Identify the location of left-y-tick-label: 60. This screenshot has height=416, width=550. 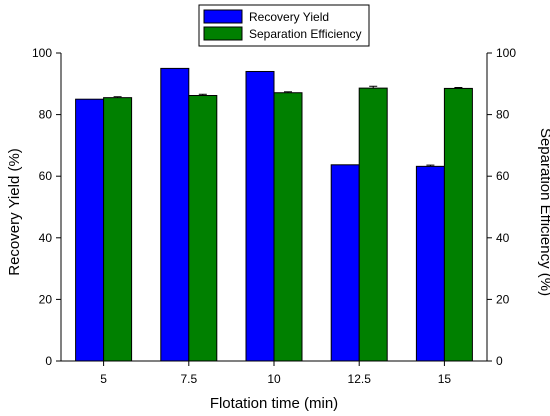
(46, 176).